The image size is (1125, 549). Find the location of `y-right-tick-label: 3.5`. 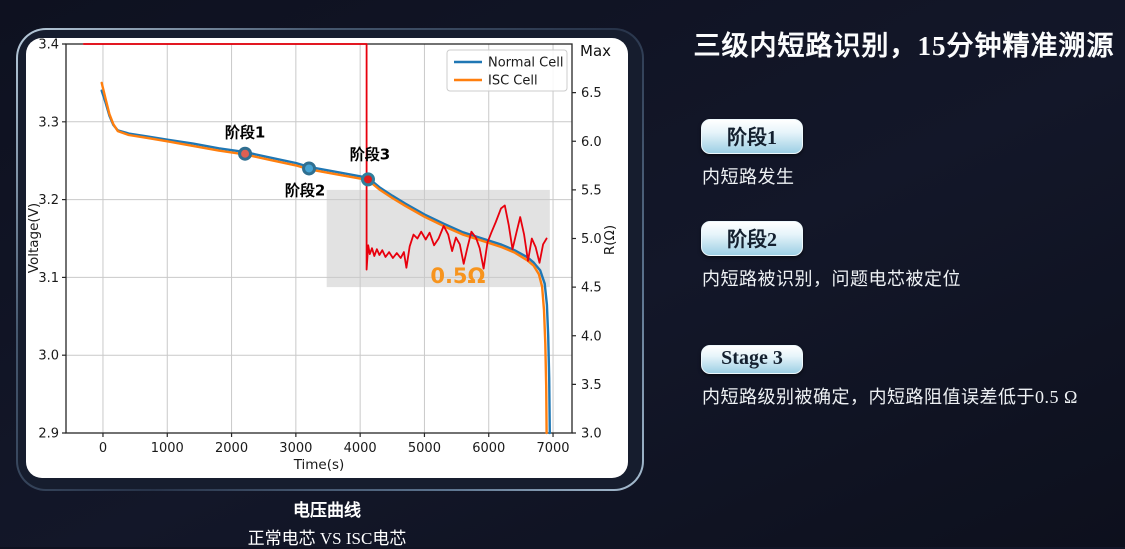

y-right-tick-label: 3.5 is located at coordinates (591, 385).